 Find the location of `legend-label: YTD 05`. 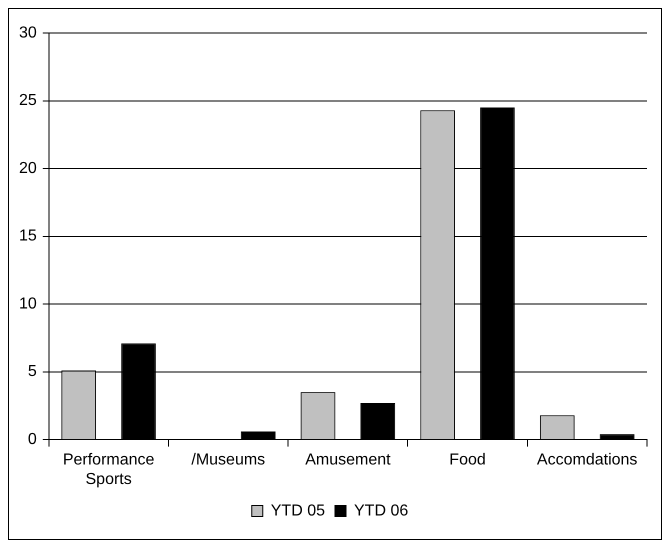

legend-label: YTD 05 is located at coordinates (298, 511).